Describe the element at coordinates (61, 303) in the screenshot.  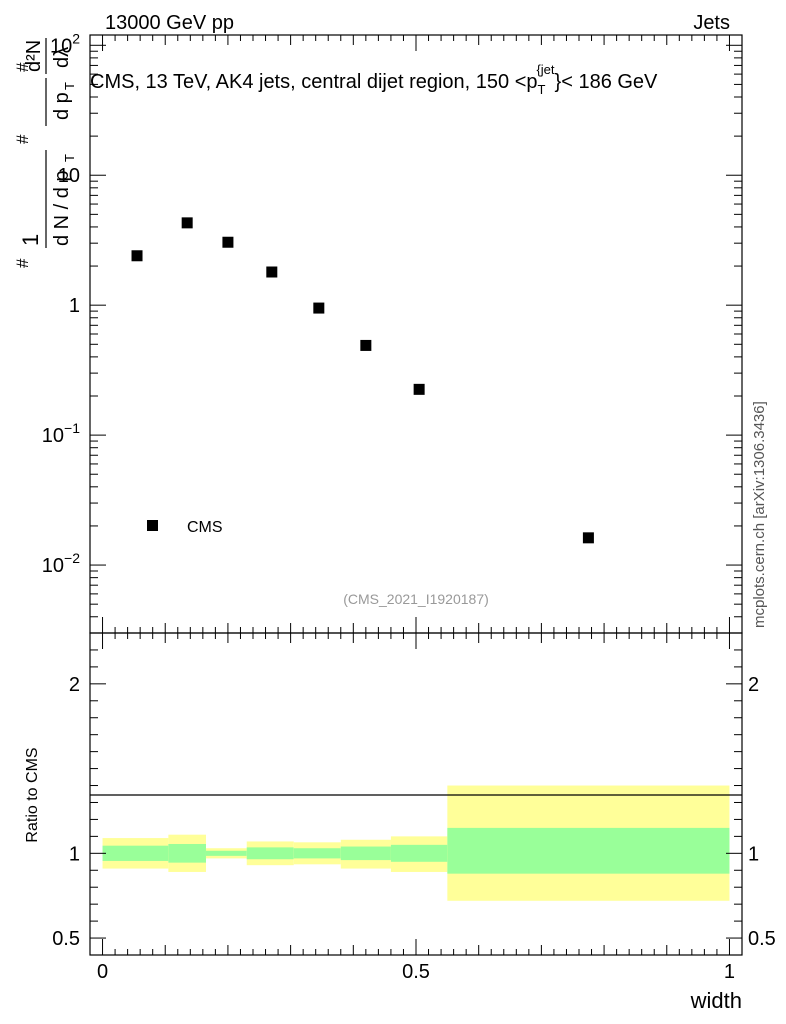
I see `main-y-tick-labels: 10⁻² 10⁻¹ 1 10 10²` at that location.